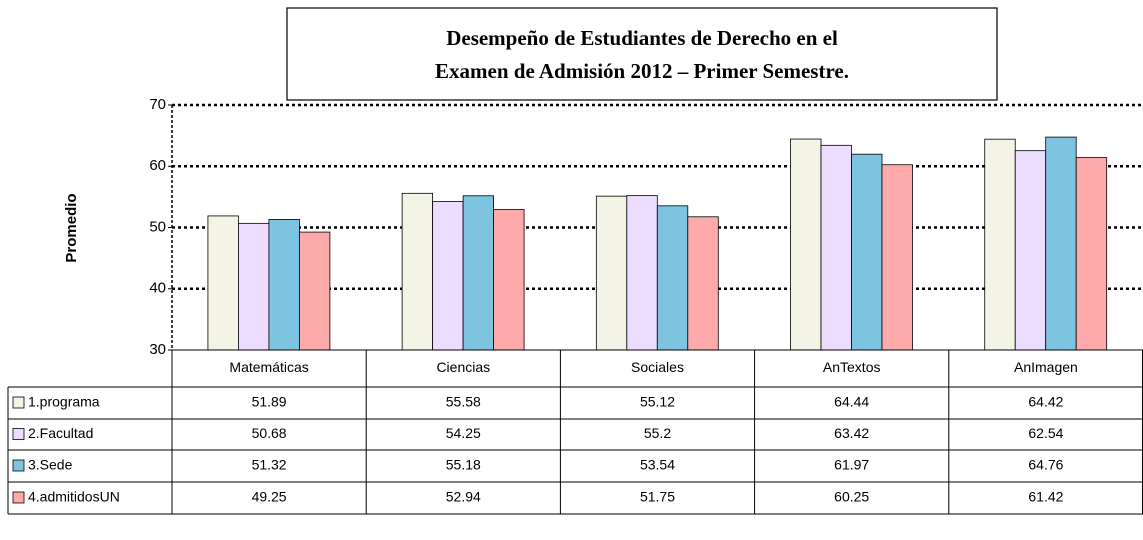 This screenshot has width=1143, height=540. Describe the element at coordinates (157, 104) in the screenshot. I see `y-tick-label: 70` at that location.